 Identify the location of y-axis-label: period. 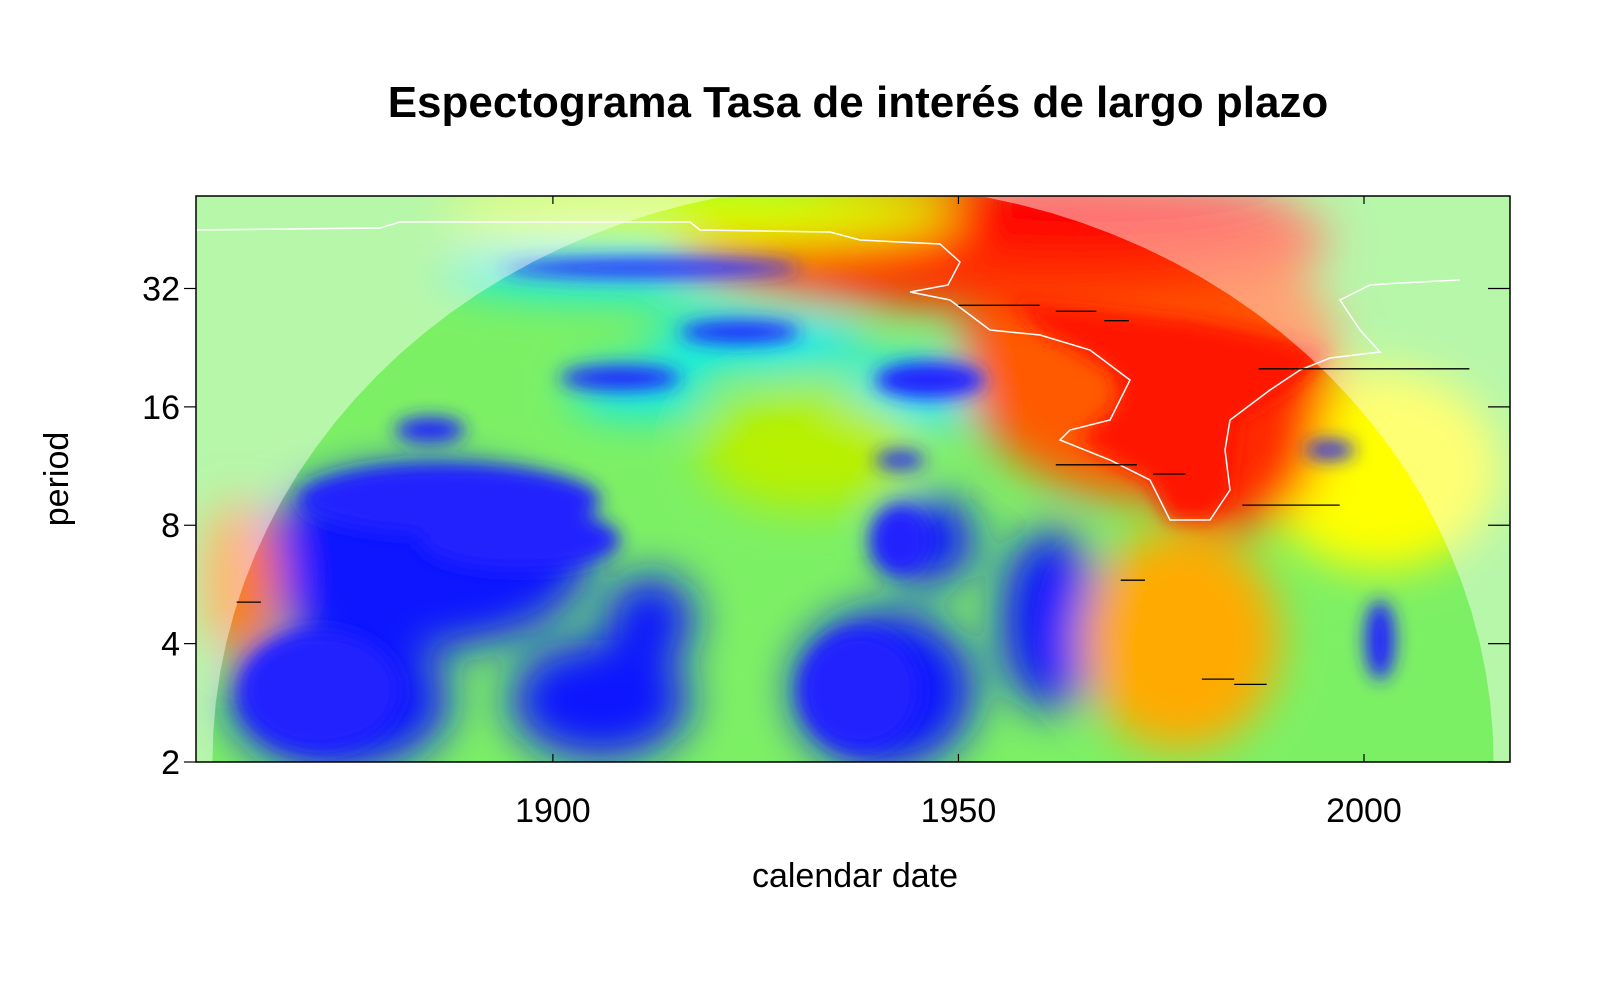
(57, 479).